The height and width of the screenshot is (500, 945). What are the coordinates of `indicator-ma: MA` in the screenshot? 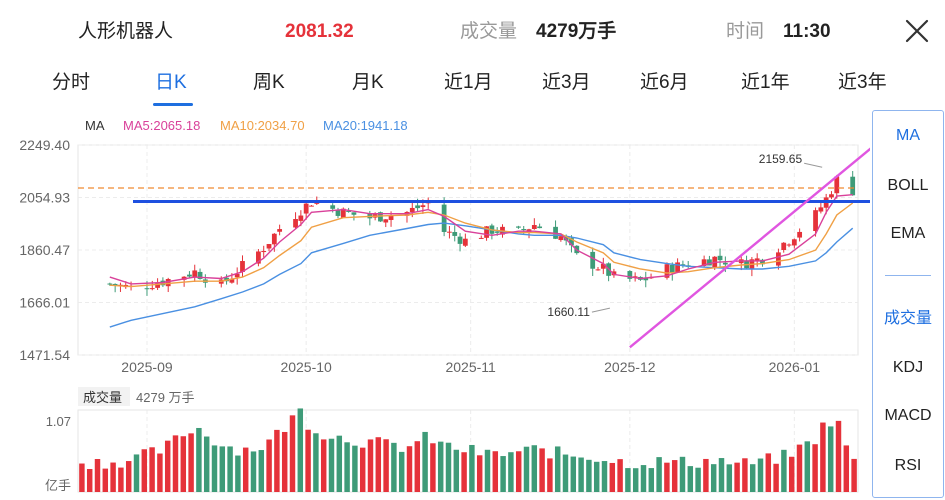 It's located at (908, 135).